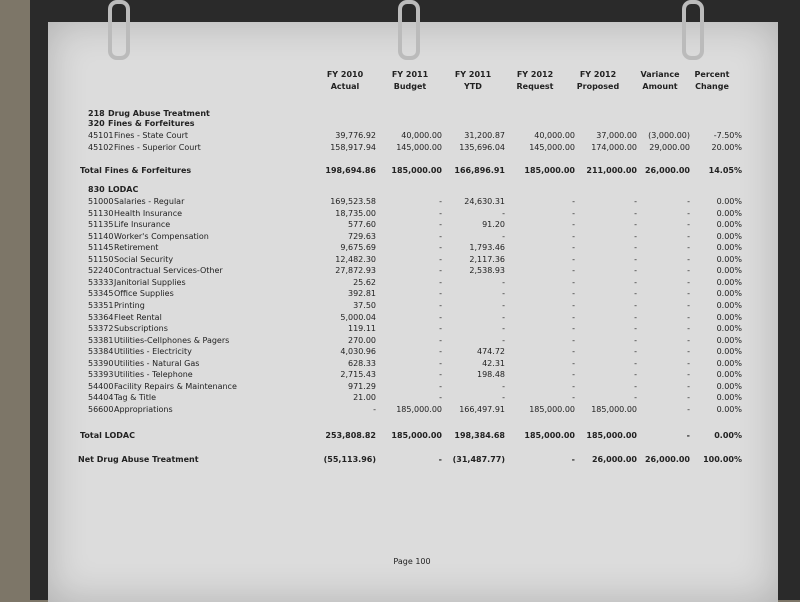 The width and height of the screenshot is (800, 602). Describe the element at coordinates (153, 375) in the screenshot. I see `account-name: Utilities - Telephone` at that location.